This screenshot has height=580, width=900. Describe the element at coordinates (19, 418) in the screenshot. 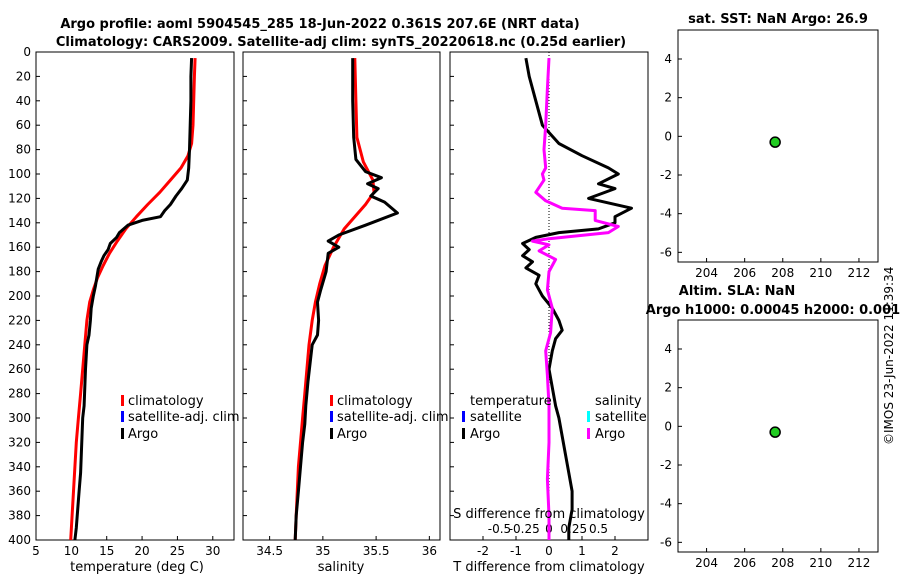

I see `temperature-ytick-label: 300` at that location.